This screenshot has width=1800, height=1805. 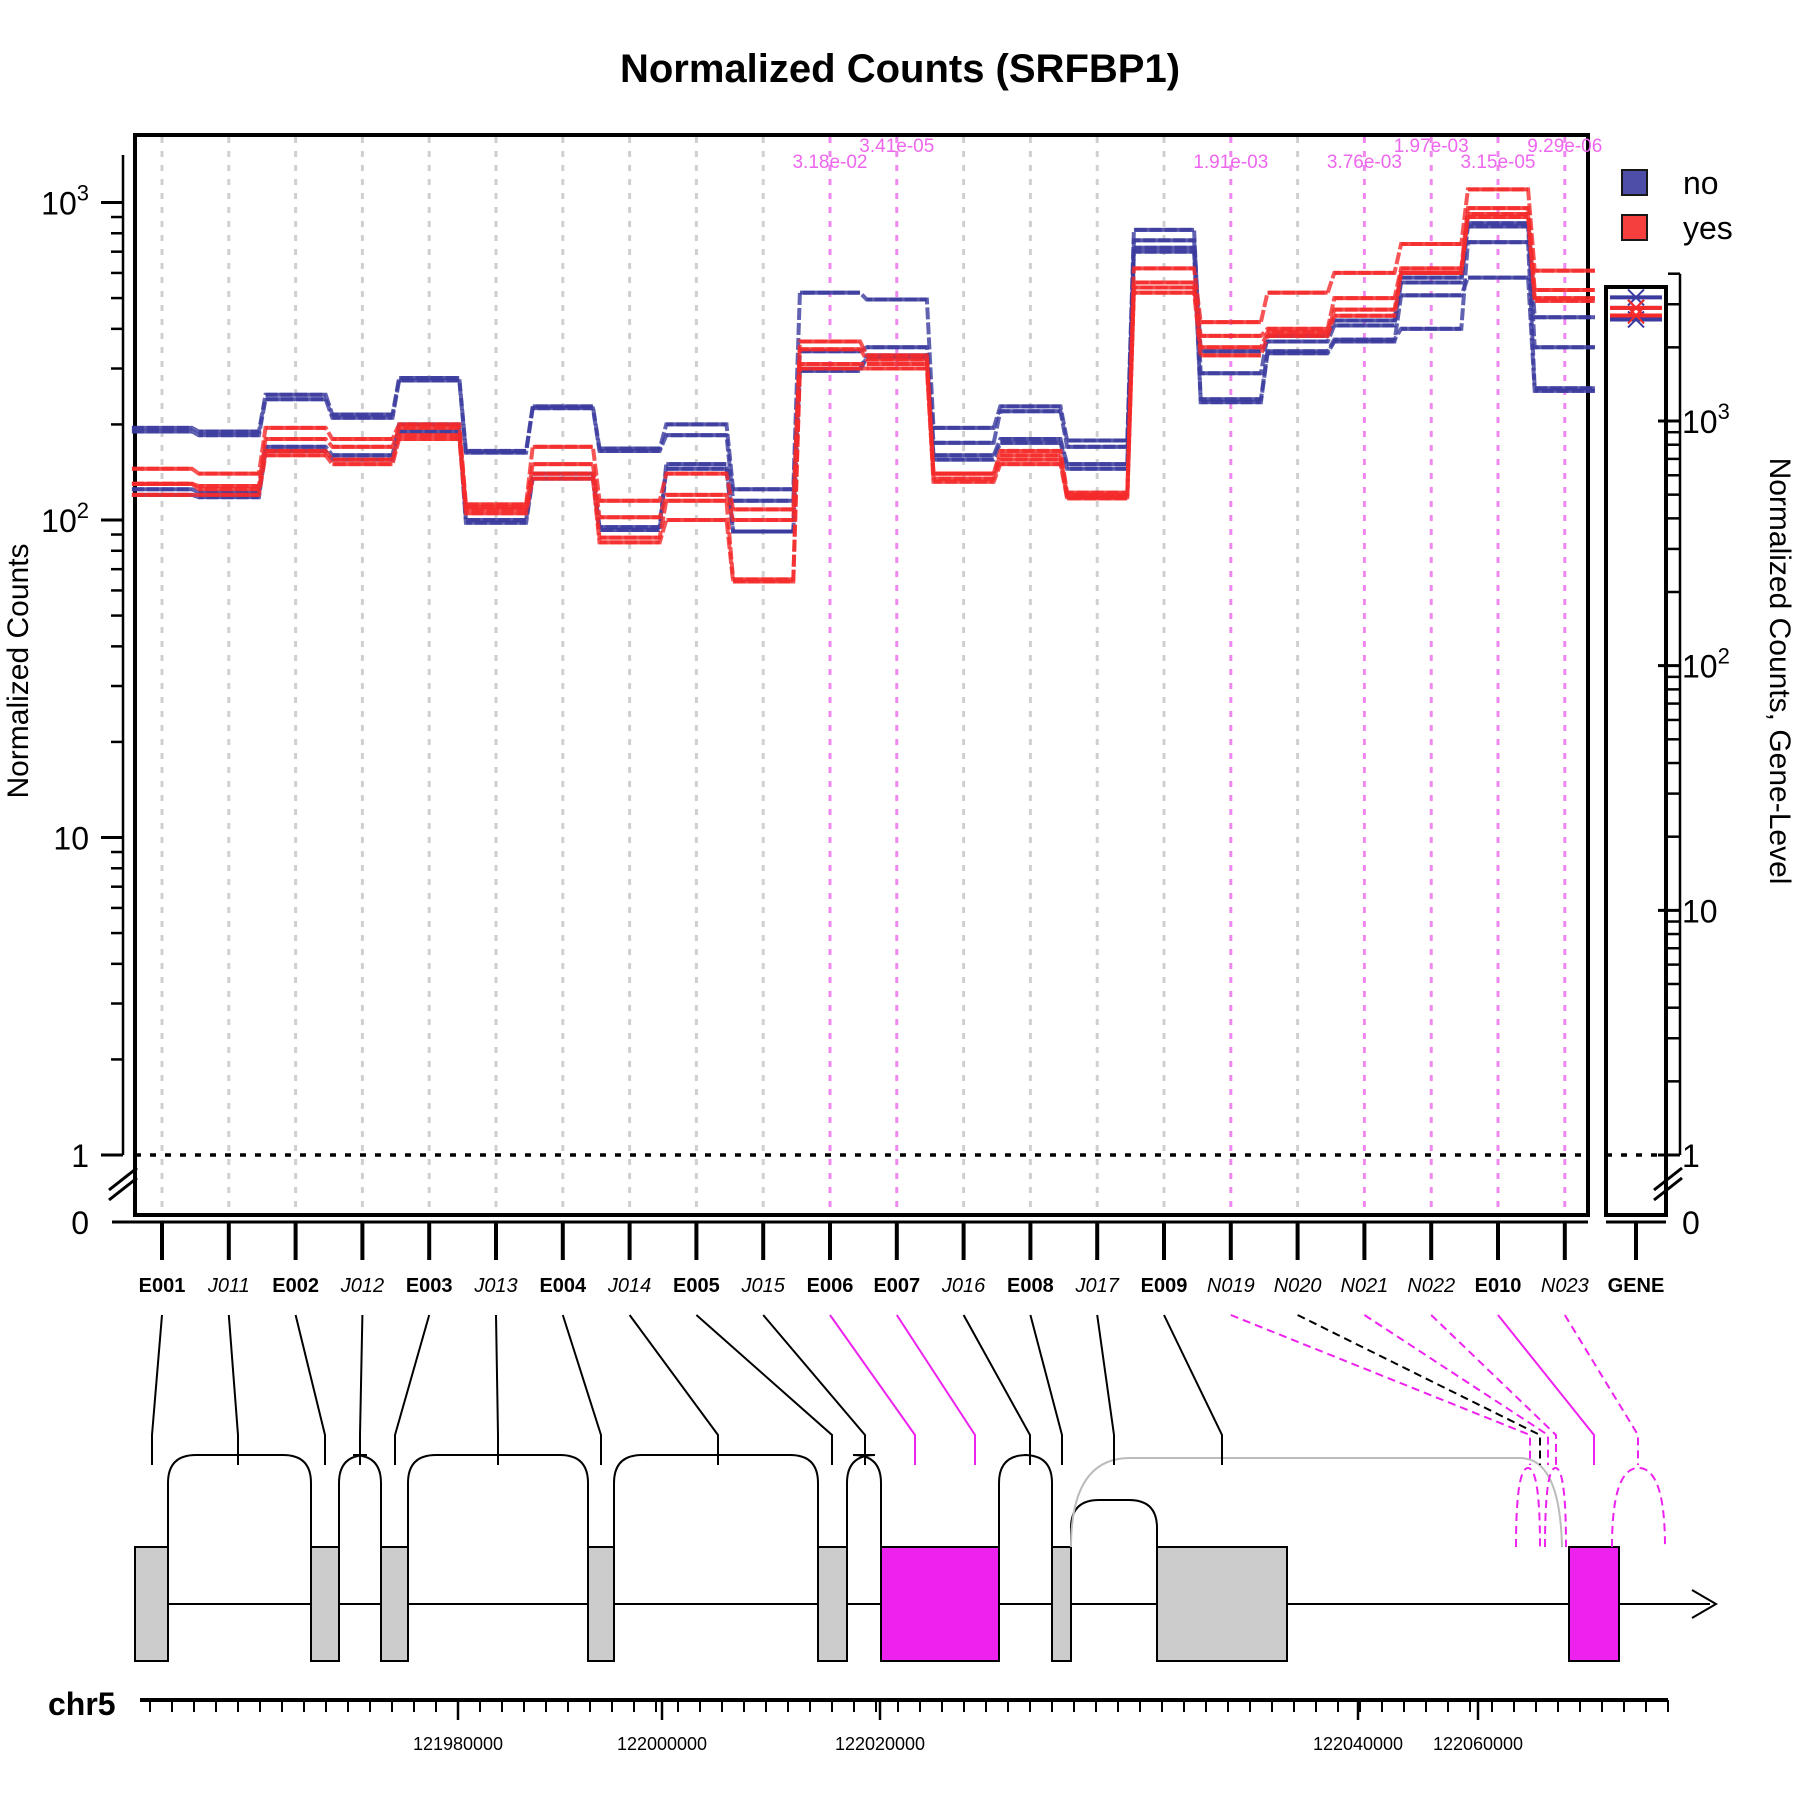 What do you see at coordinates (829, 162) in the screenshot?
I see `pvalue-label: 3.18e-02` at bounding box center [829, 162].